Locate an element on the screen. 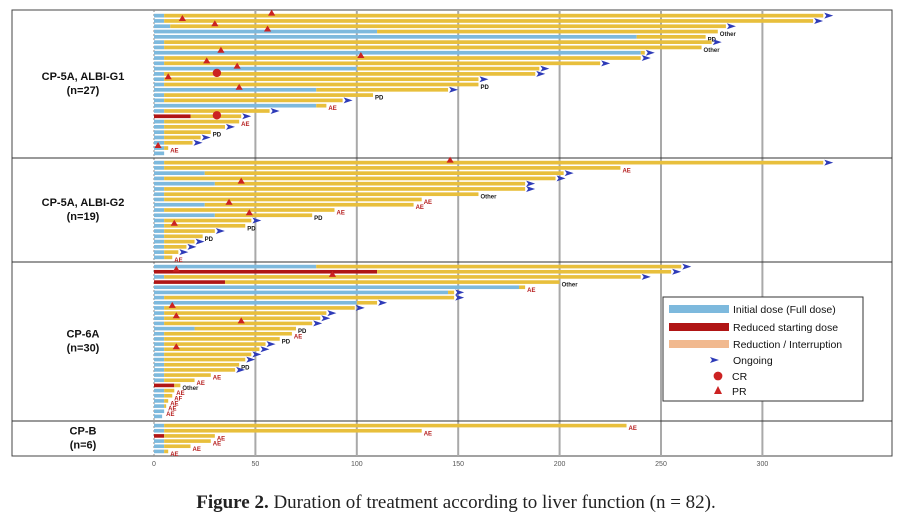  group-label-line2: (n=27) is located at coordinates (83, 91).